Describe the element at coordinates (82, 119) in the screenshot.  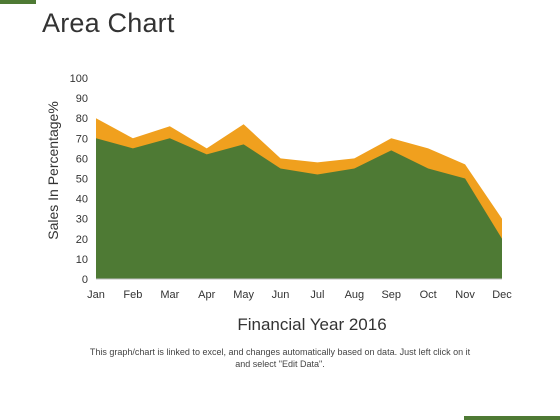
I see `y-tick-label: 80` at that location.